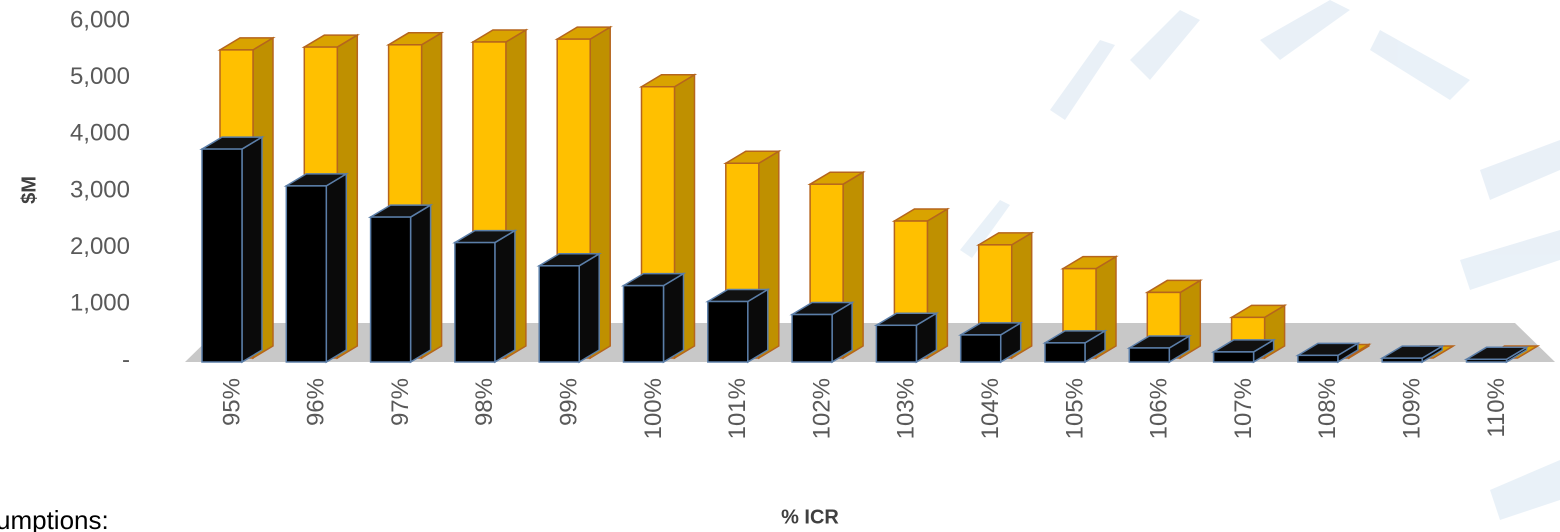 This screenshot has width=1560, height=532. I want to click on x-tick-label: 110%, so click(1496, 408).